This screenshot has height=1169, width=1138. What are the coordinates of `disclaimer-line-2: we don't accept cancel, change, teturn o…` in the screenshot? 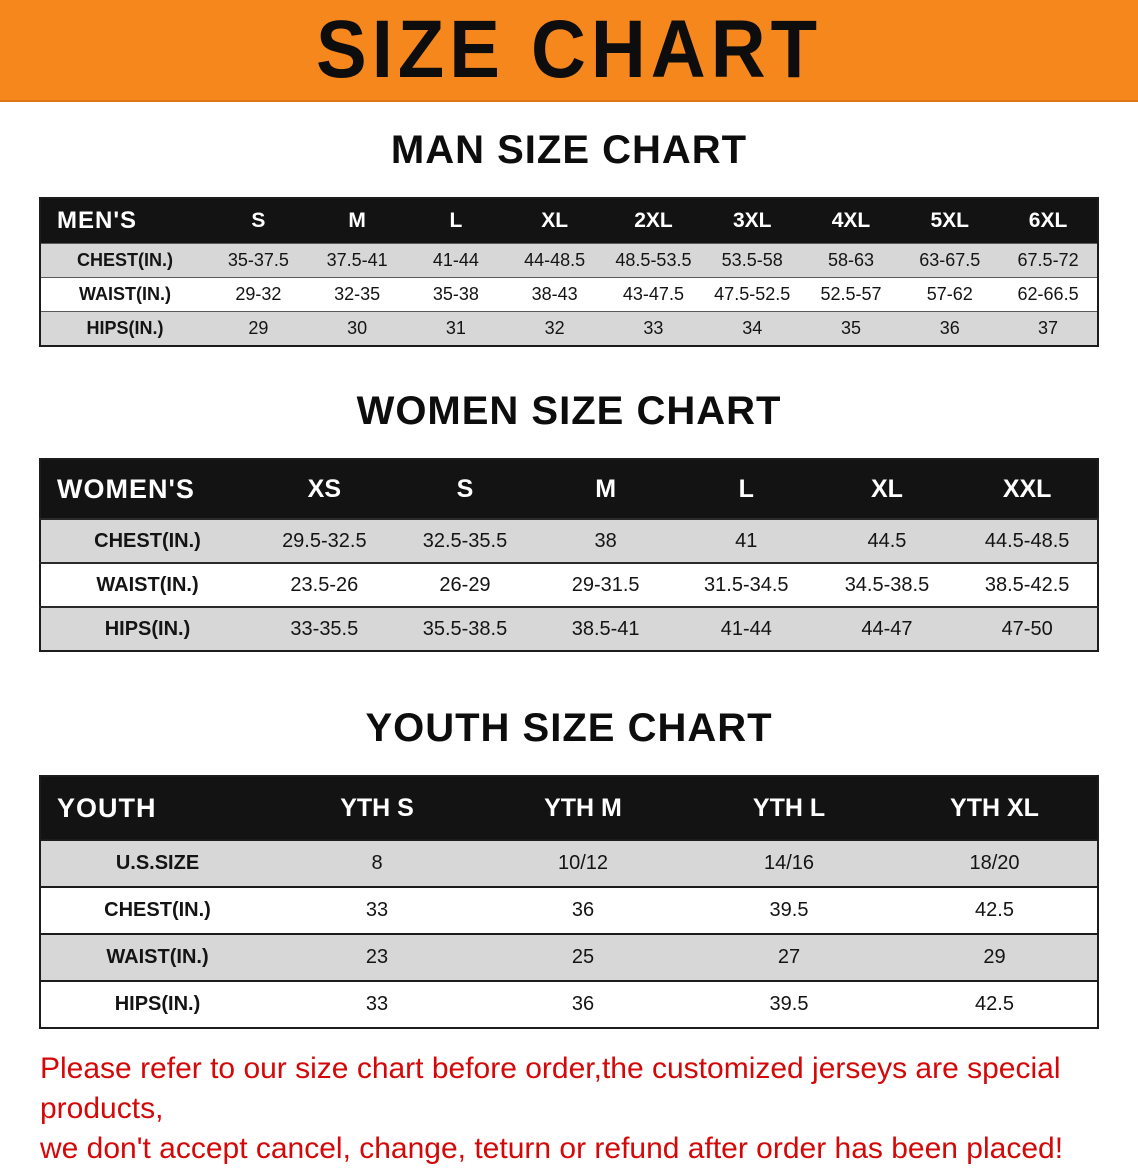 It's located at (552, 1148).